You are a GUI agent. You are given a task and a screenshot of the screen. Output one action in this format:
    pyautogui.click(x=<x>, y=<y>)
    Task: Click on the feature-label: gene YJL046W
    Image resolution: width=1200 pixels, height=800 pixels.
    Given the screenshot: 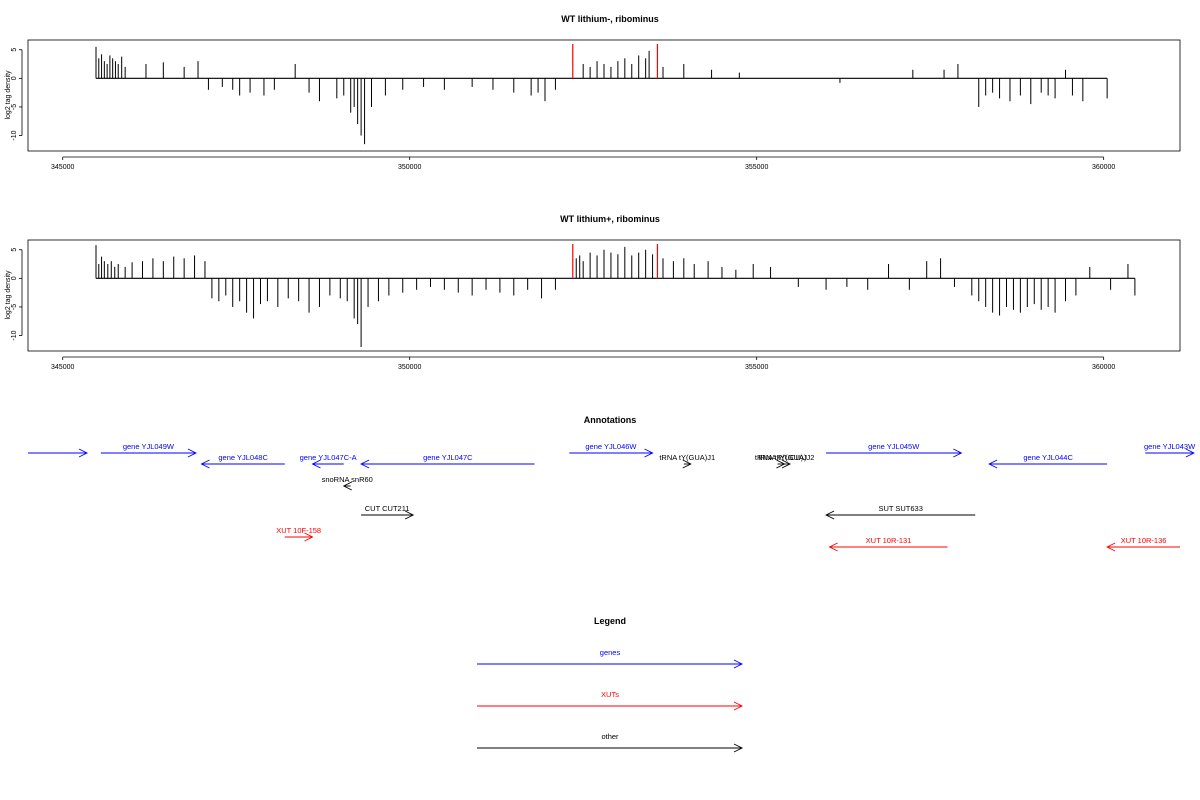 What is the action you would take?
    pyautogui.click(x=611, y=446)
    